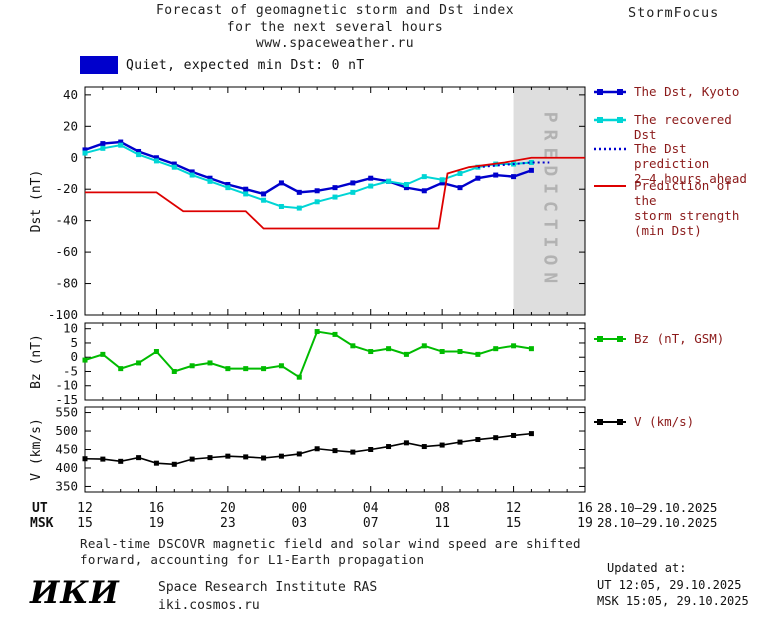 The height and width of the screenshot is (620, 760). Describe the element at coordinates (610, 186) in the screenshot. I see `storm-prediction-swatch` at that location.